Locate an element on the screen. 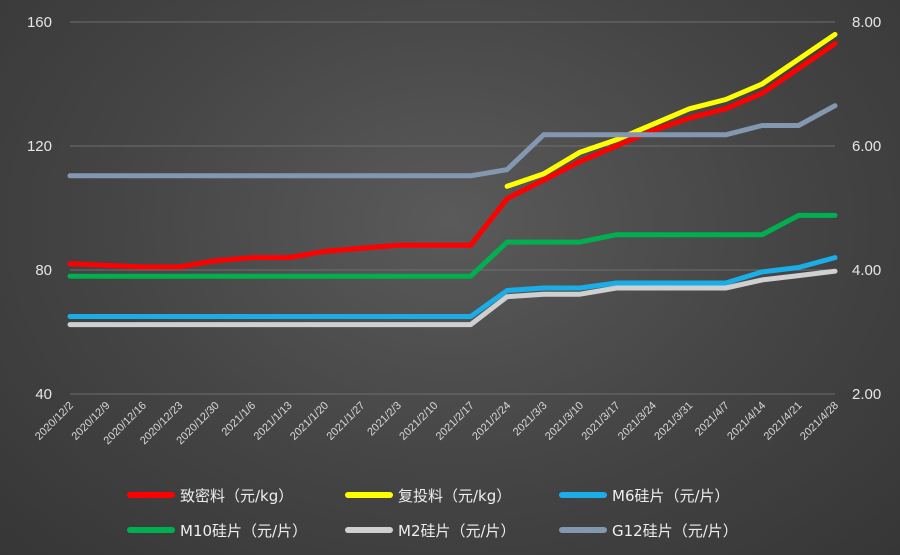 Image resolution: width=900 pixels, height=555 pixels. left-y-tick-label: 80 is located at coordinates (43, 270).